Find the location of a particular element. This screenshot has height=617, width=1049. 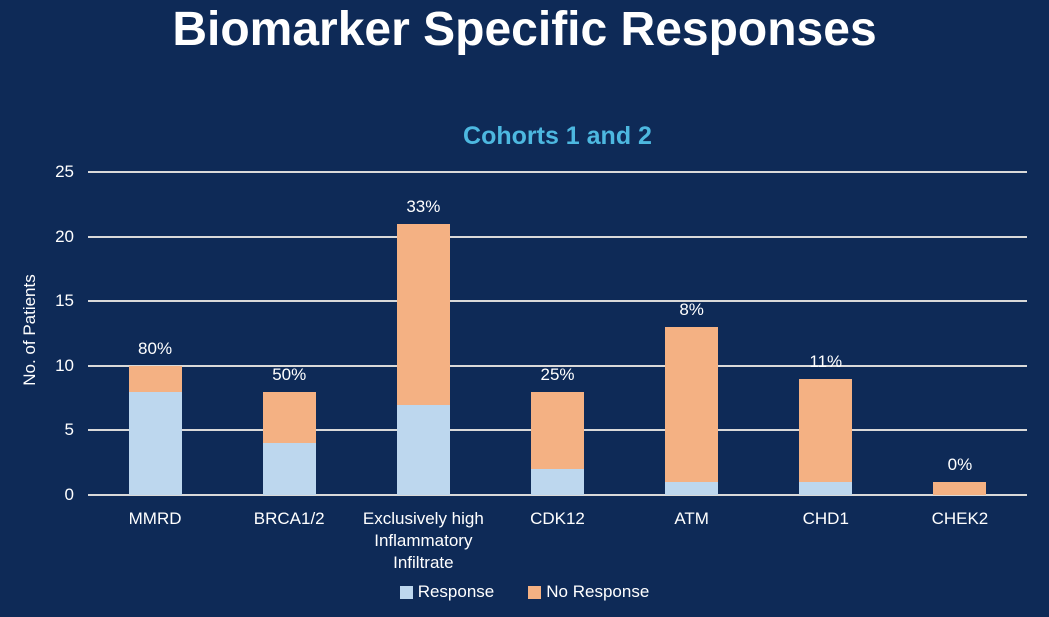

legend-item: Response is located at coordinates (447, 592).